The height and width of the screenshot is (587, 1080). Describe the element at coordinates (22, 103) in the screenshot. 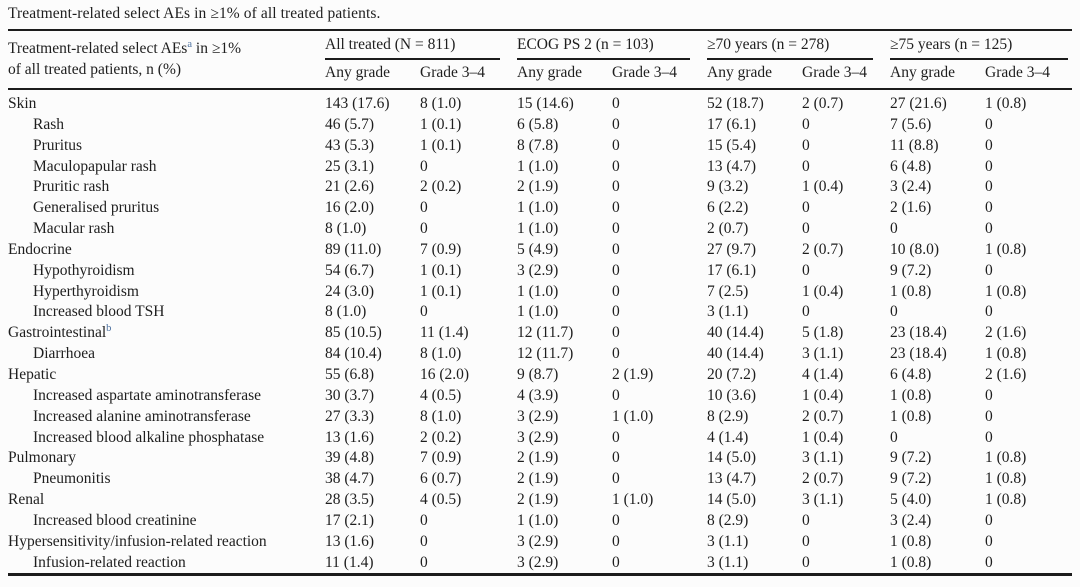

I see `row-label-text: Skin` at that location.